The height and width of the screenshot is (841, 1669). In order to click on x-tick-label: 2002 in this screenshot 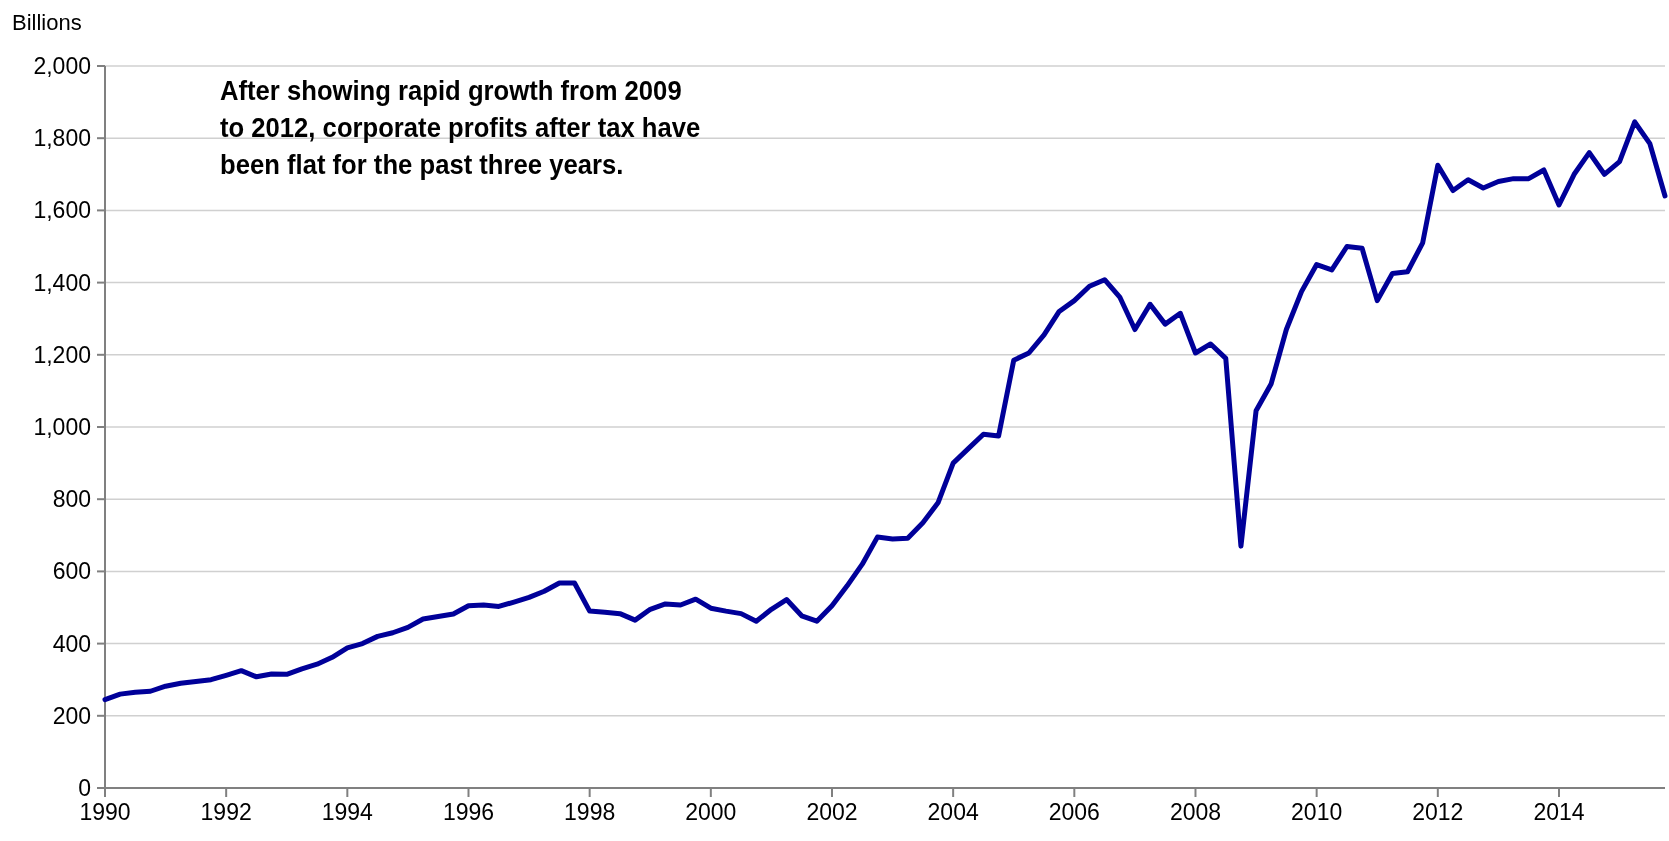, I will do `click(832, 812)`.